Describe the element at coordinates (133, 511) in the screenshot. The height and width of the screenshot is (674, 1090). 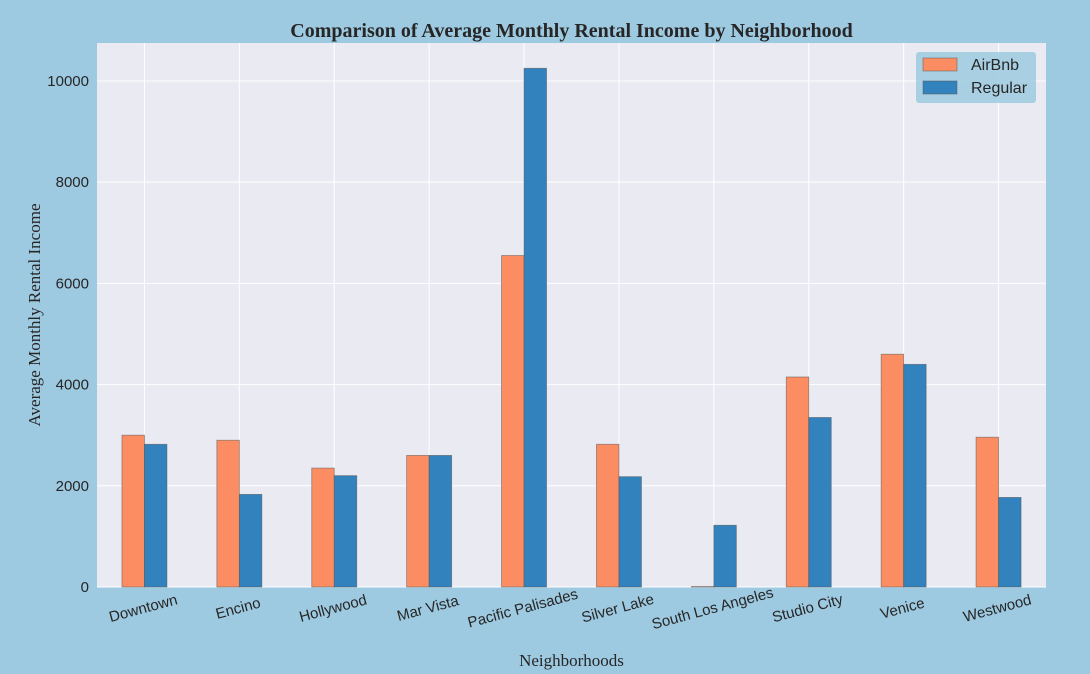
I see `bar-airbnb-downtown` at that location.